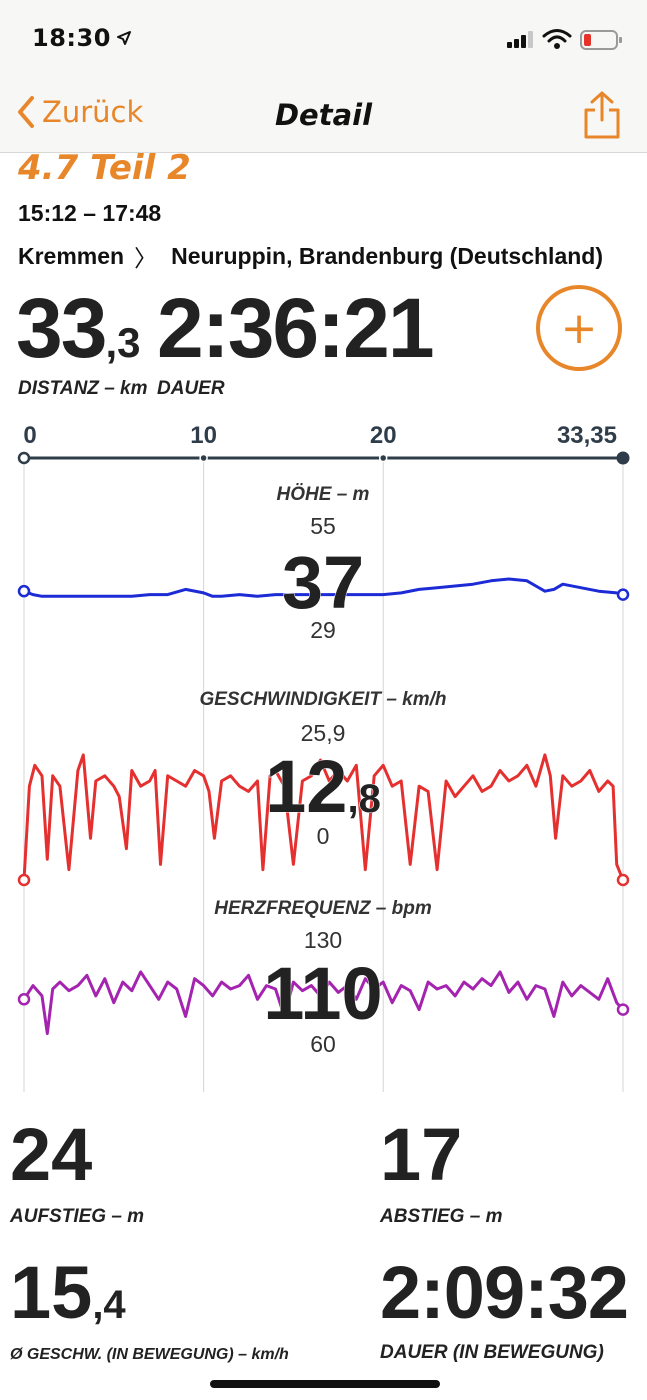  I want to click on distance-tick-label: 33,35, so click(587, 435).